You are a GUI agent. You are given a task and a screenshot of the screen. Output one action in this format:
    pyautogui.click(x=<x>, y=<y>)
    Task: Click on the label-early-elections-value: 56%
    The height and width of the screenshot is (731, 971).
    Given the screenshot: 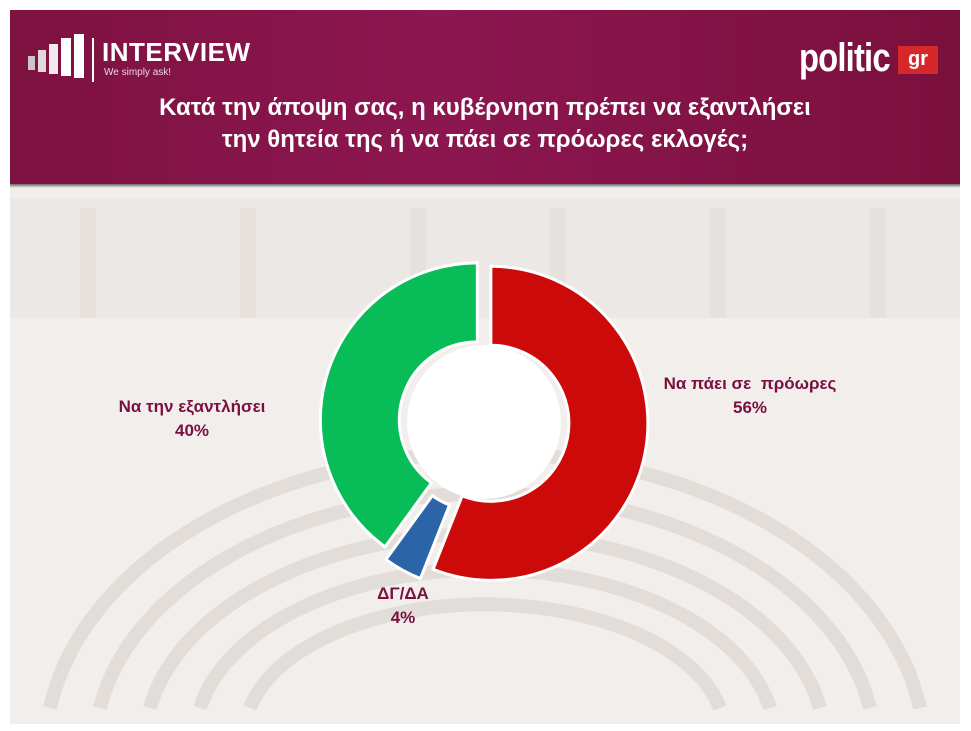 What is the action you would take?
    pyautogui.click(x=750, y=407)
    